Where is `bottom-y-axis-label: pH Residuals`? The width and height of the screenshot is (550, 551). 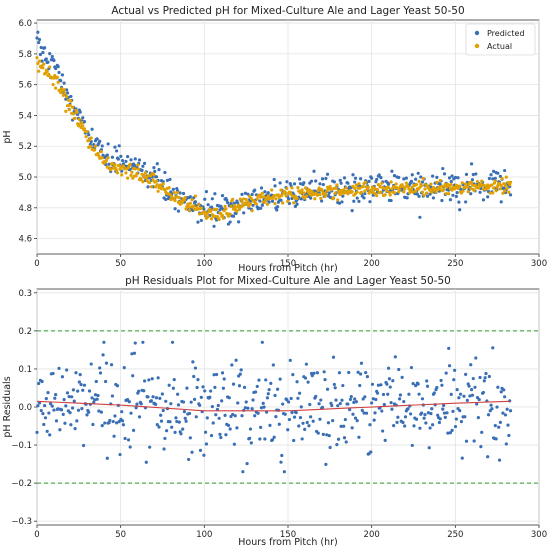 bottom-y-axis-label: pH Residuals is located at coordinates (7, 406).